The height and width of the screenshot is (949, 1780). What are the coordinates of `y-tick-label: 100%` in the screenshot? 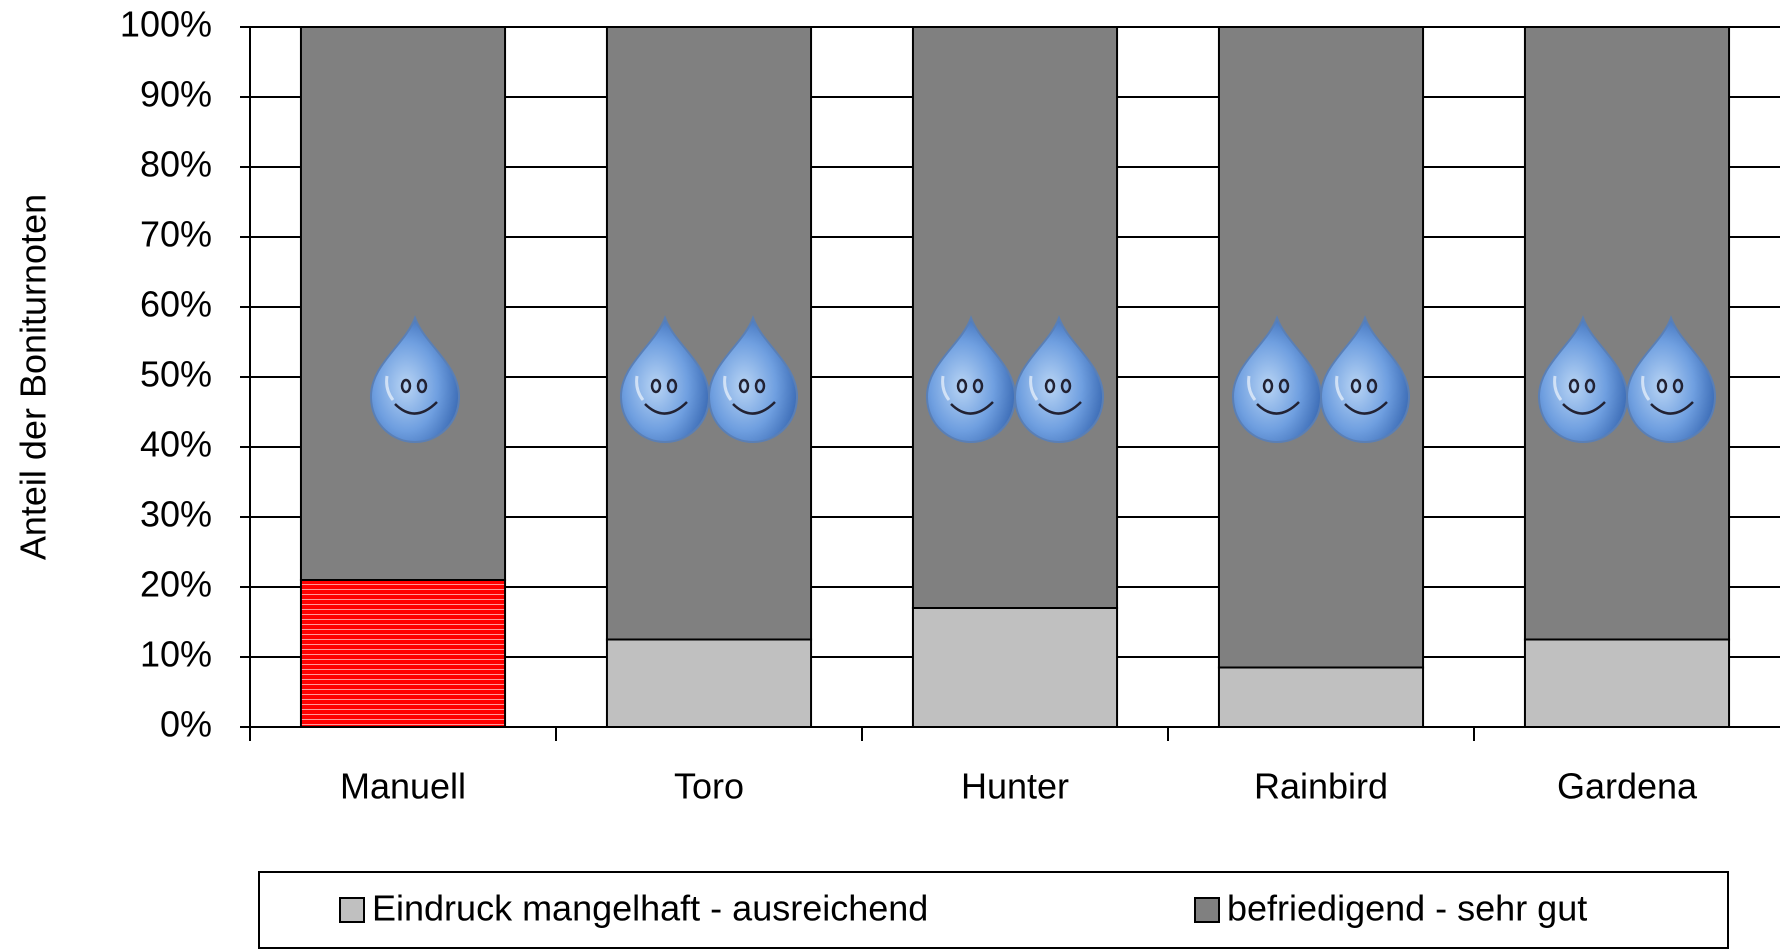 It's located at (166, 24).